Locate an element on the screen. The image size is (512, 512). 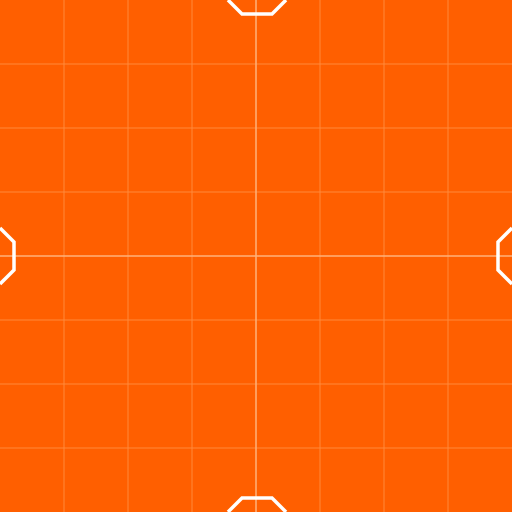
edge-marker-right-icon is located at coordinates (504, 256).